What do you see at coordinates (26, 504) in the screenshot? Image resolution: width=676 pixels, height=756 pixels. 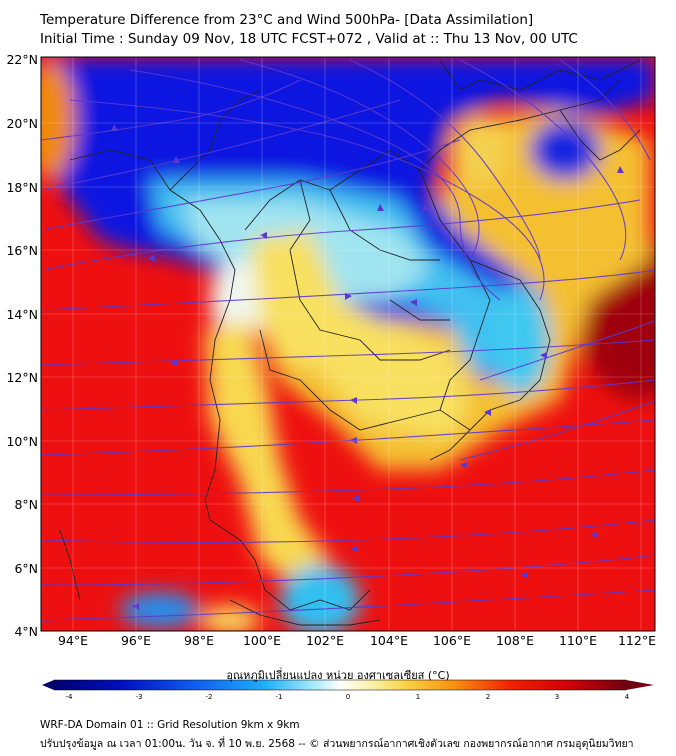 I see `lat-label: 8°N` at bounding box center [26, 504].